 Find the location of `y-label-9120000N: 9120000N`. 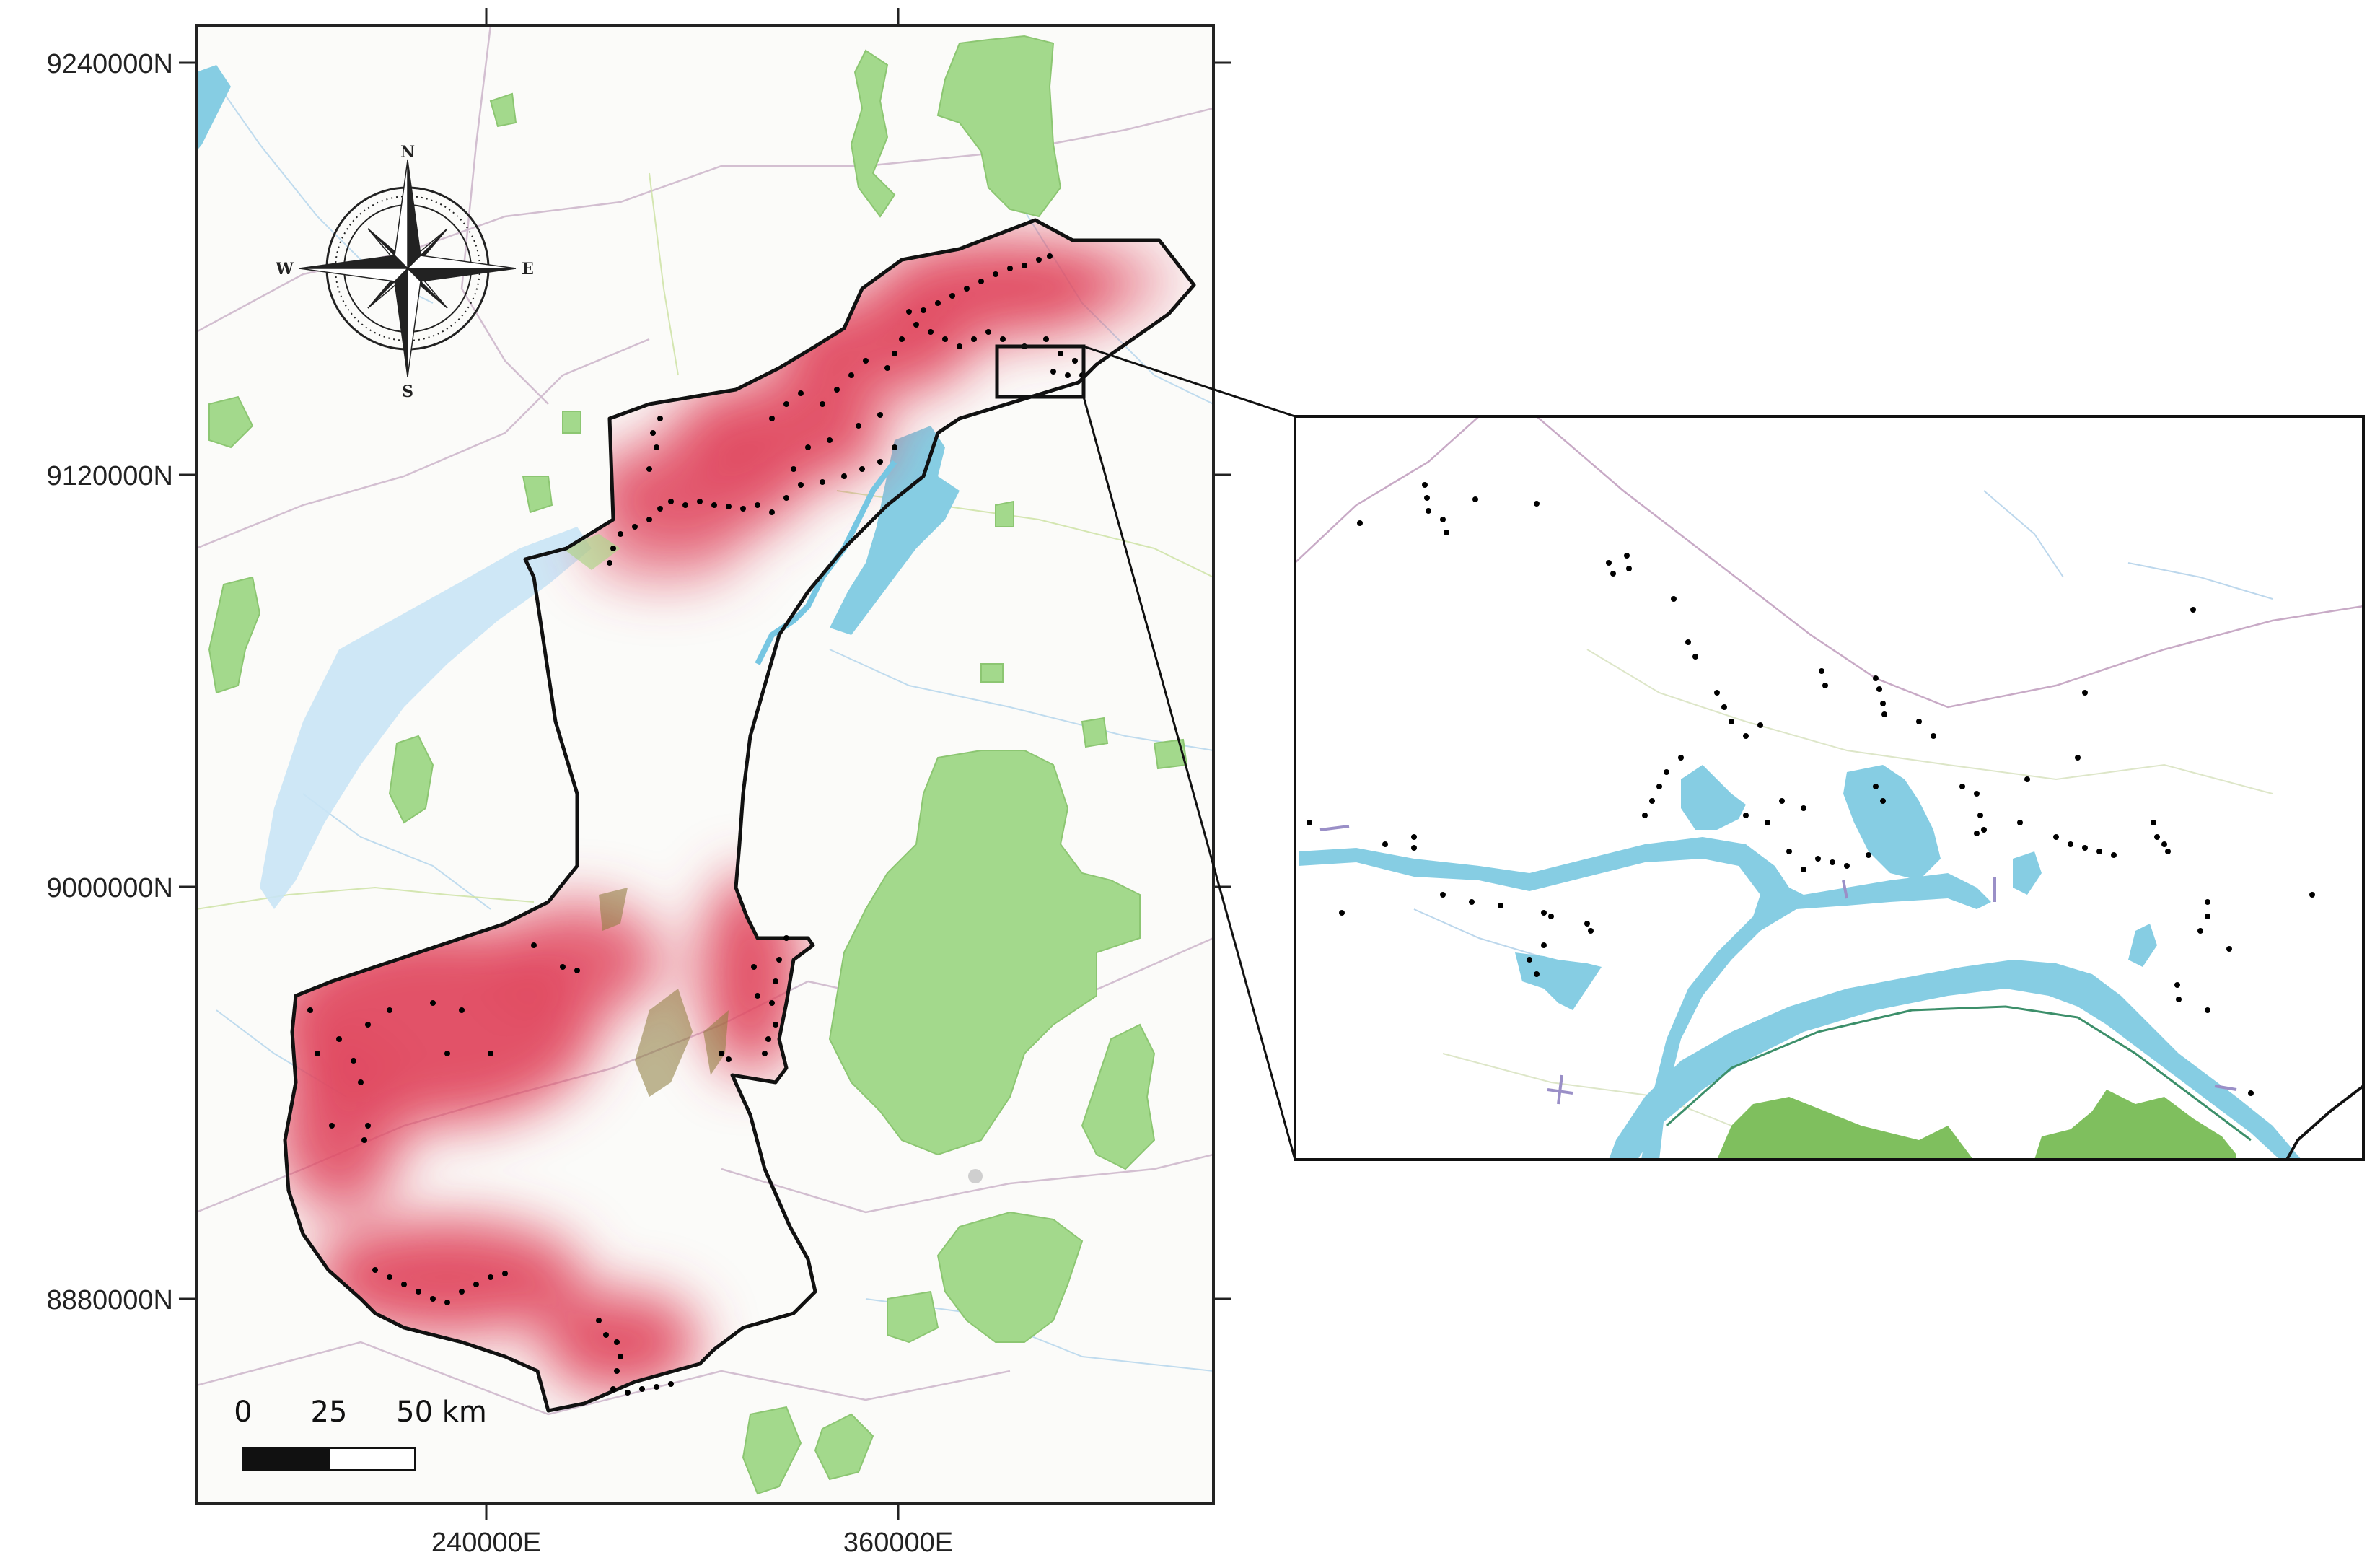

y-label-9120000N: 9120000N is located at coordinates (110, 476).